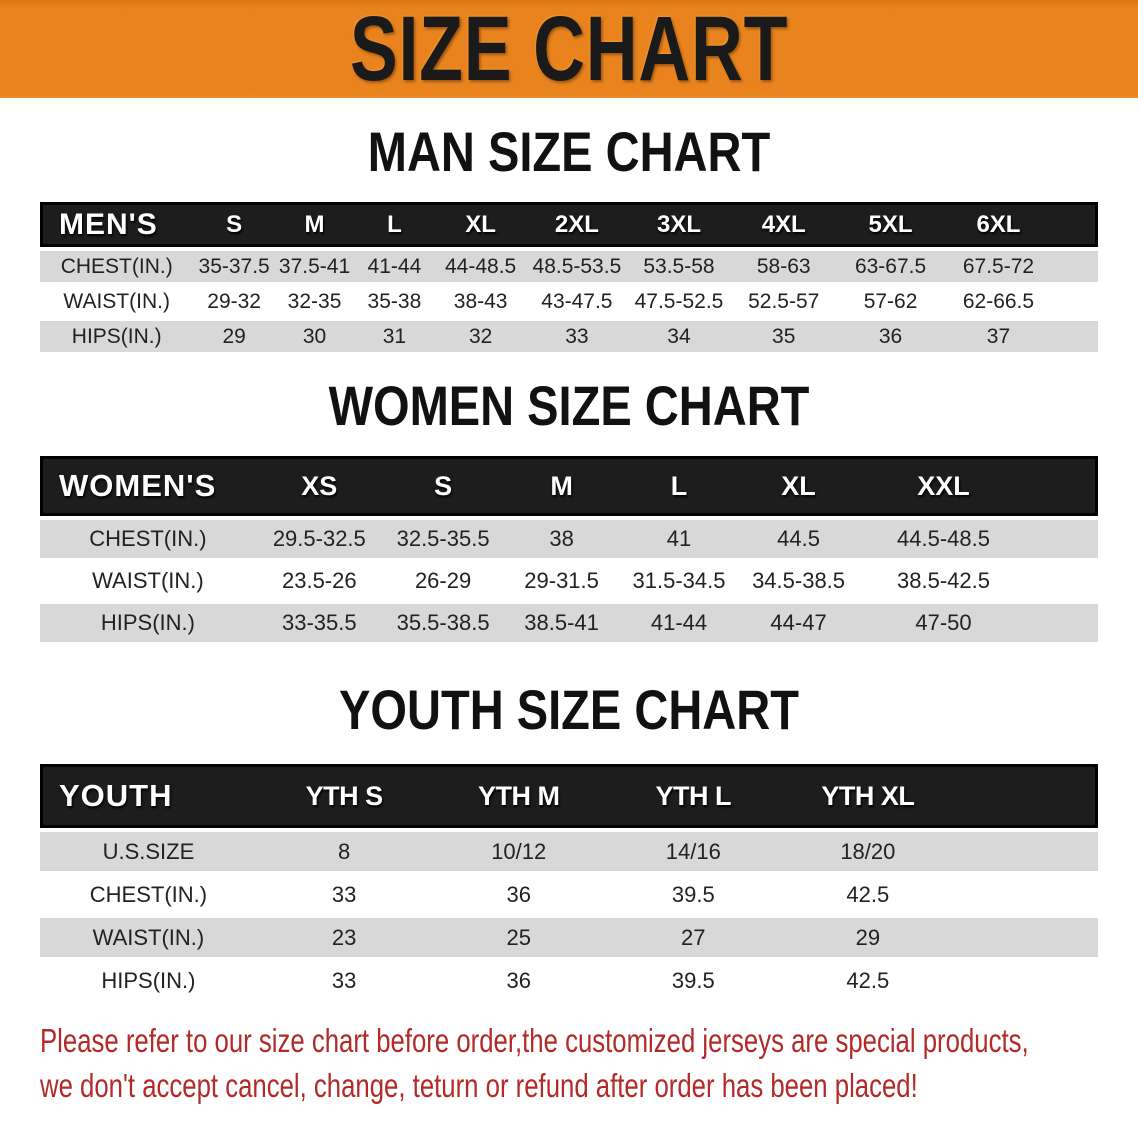 This screenshot has height=1132, width=1138. What do you see at coordinates (394, 334) in the screenshot?
I see `men-size-value: 31` at bounding box center [394, 334].